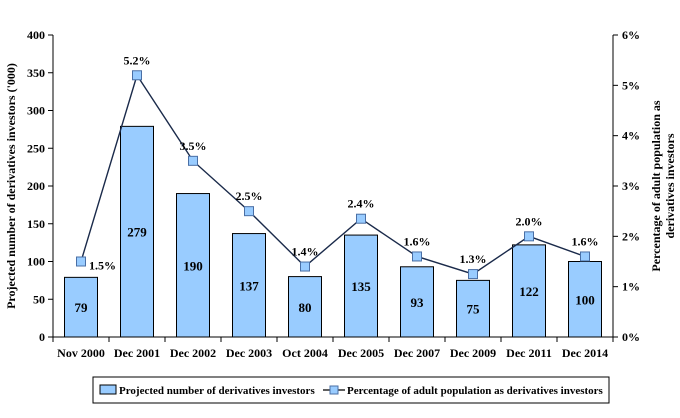  Describe the element at coordinates (631, 85) in the screenshot. I see `y2-tick-label: 5%` at that location.